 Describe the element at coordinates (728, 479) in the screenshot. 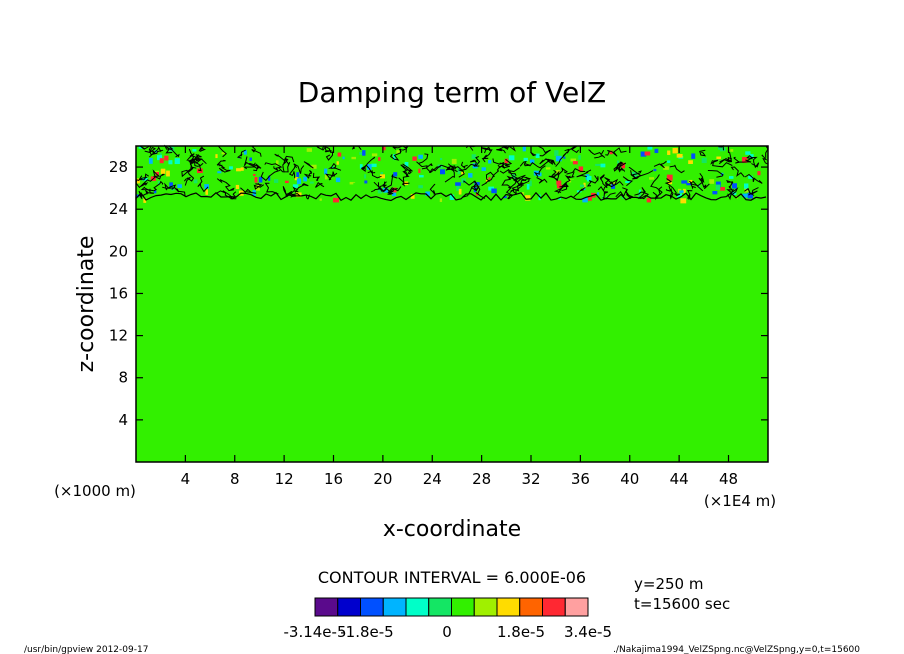

I see `x-tick-label: 48` at that location.